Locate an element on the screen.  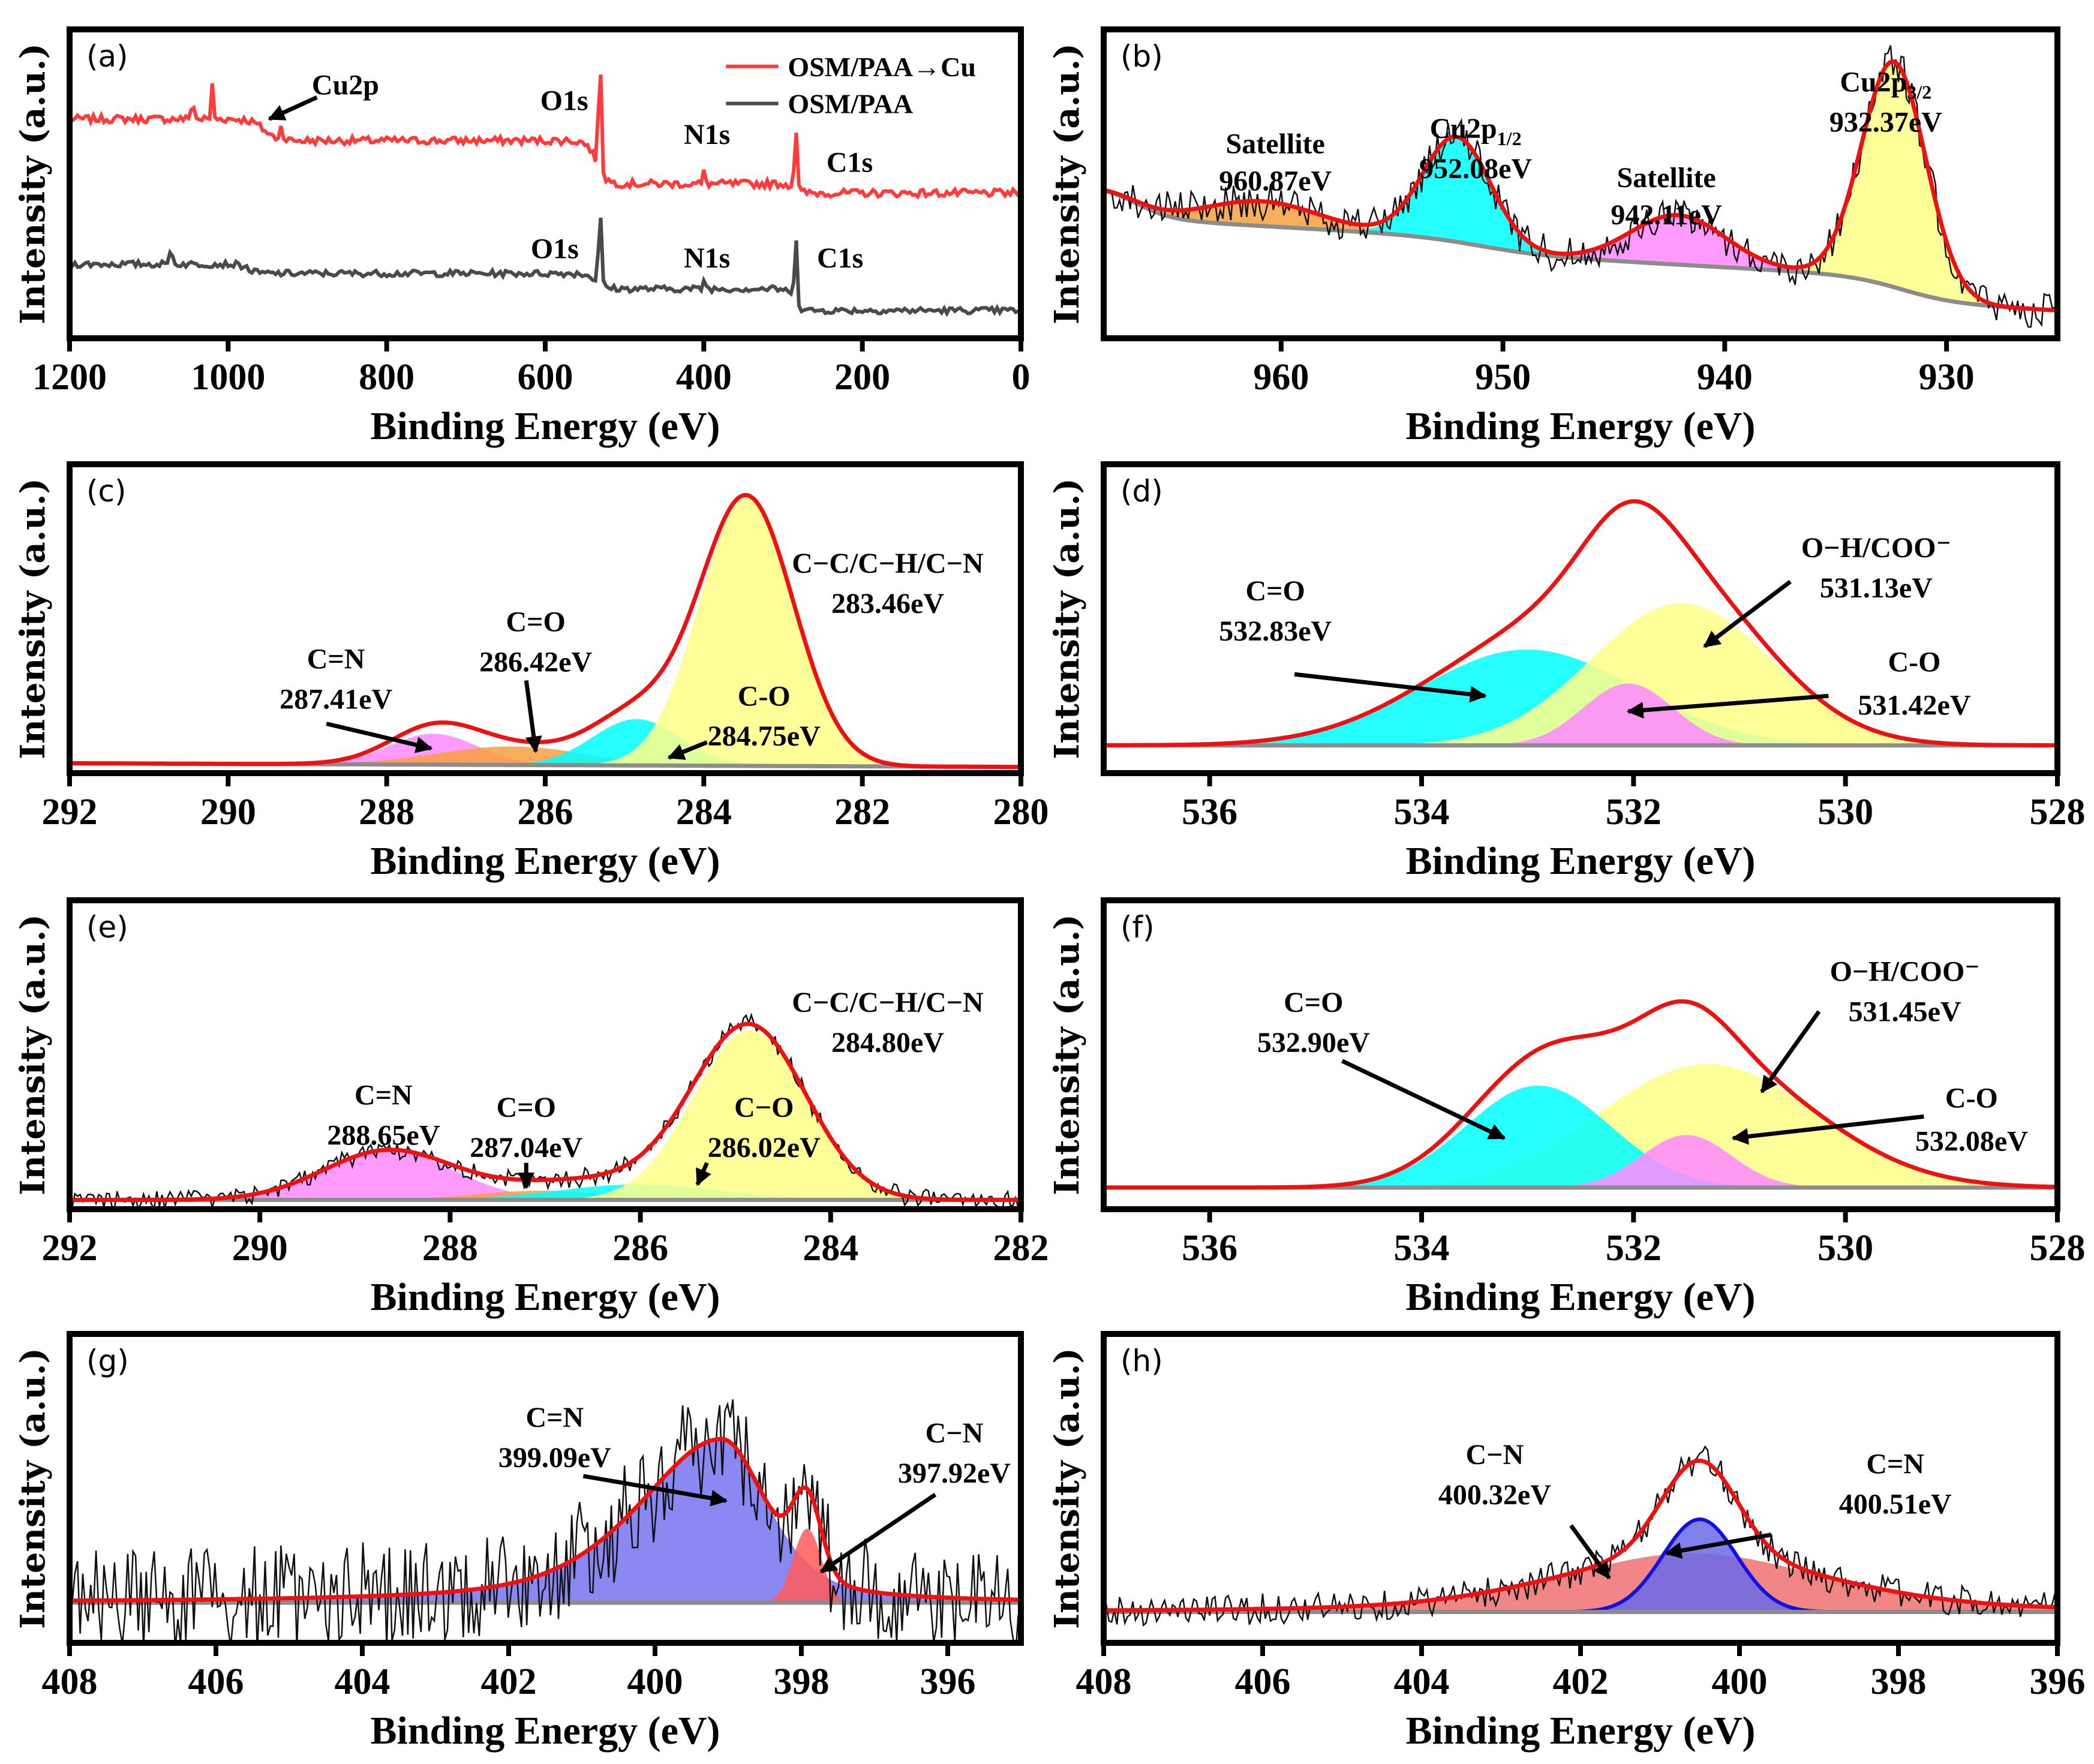
x-tick-label: 280 is located at coordinates (1021, 812).